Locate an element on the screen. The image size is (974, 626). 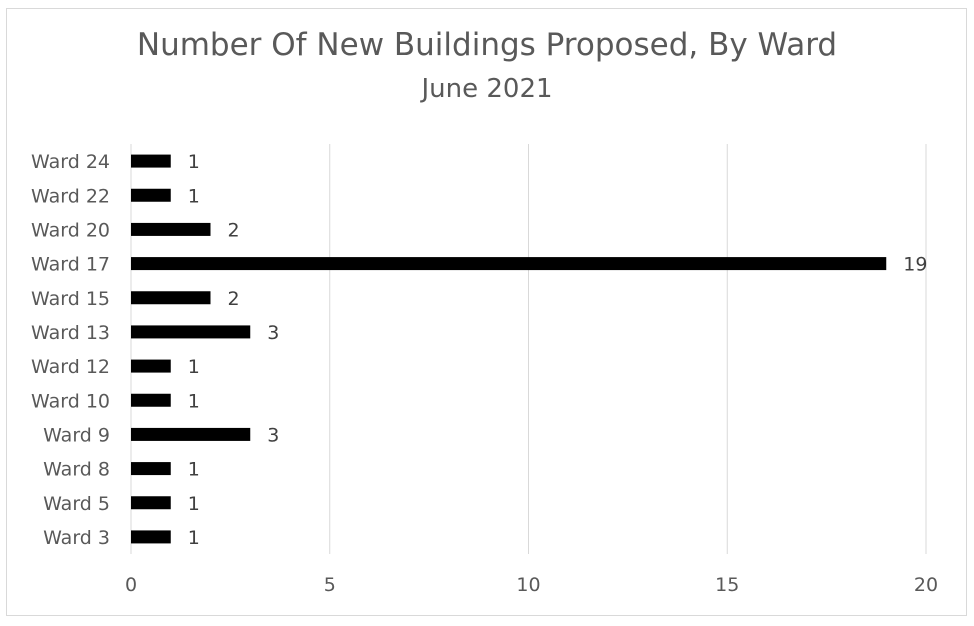
x-tick-label: 15 is located at coordinates (727, 585).